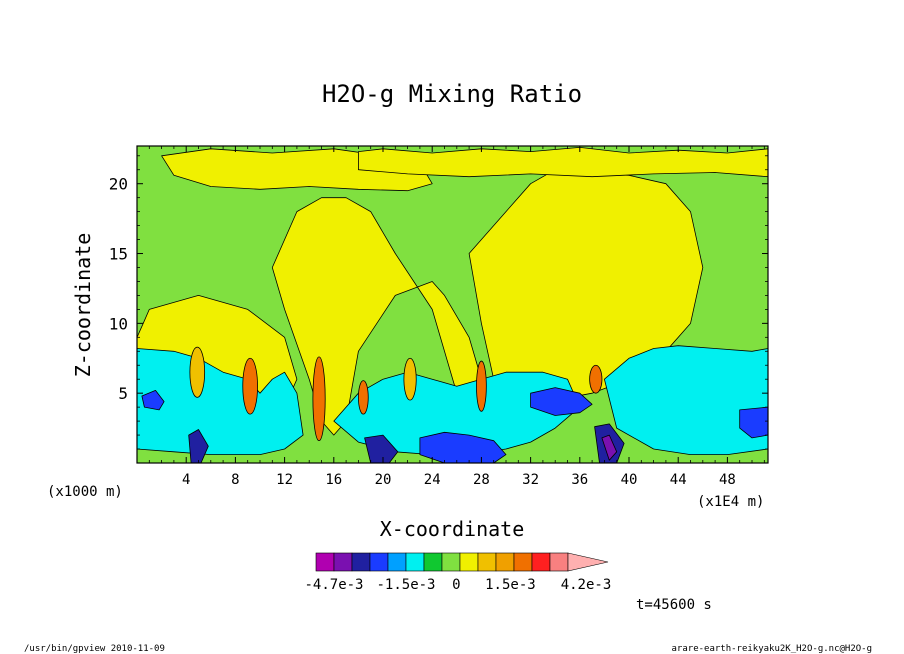  What do you see at coordinates (452, 94) in the screenshot?
I see `chart-title: H2O-g Mixing Ratio` at bounding box center [452, 94].